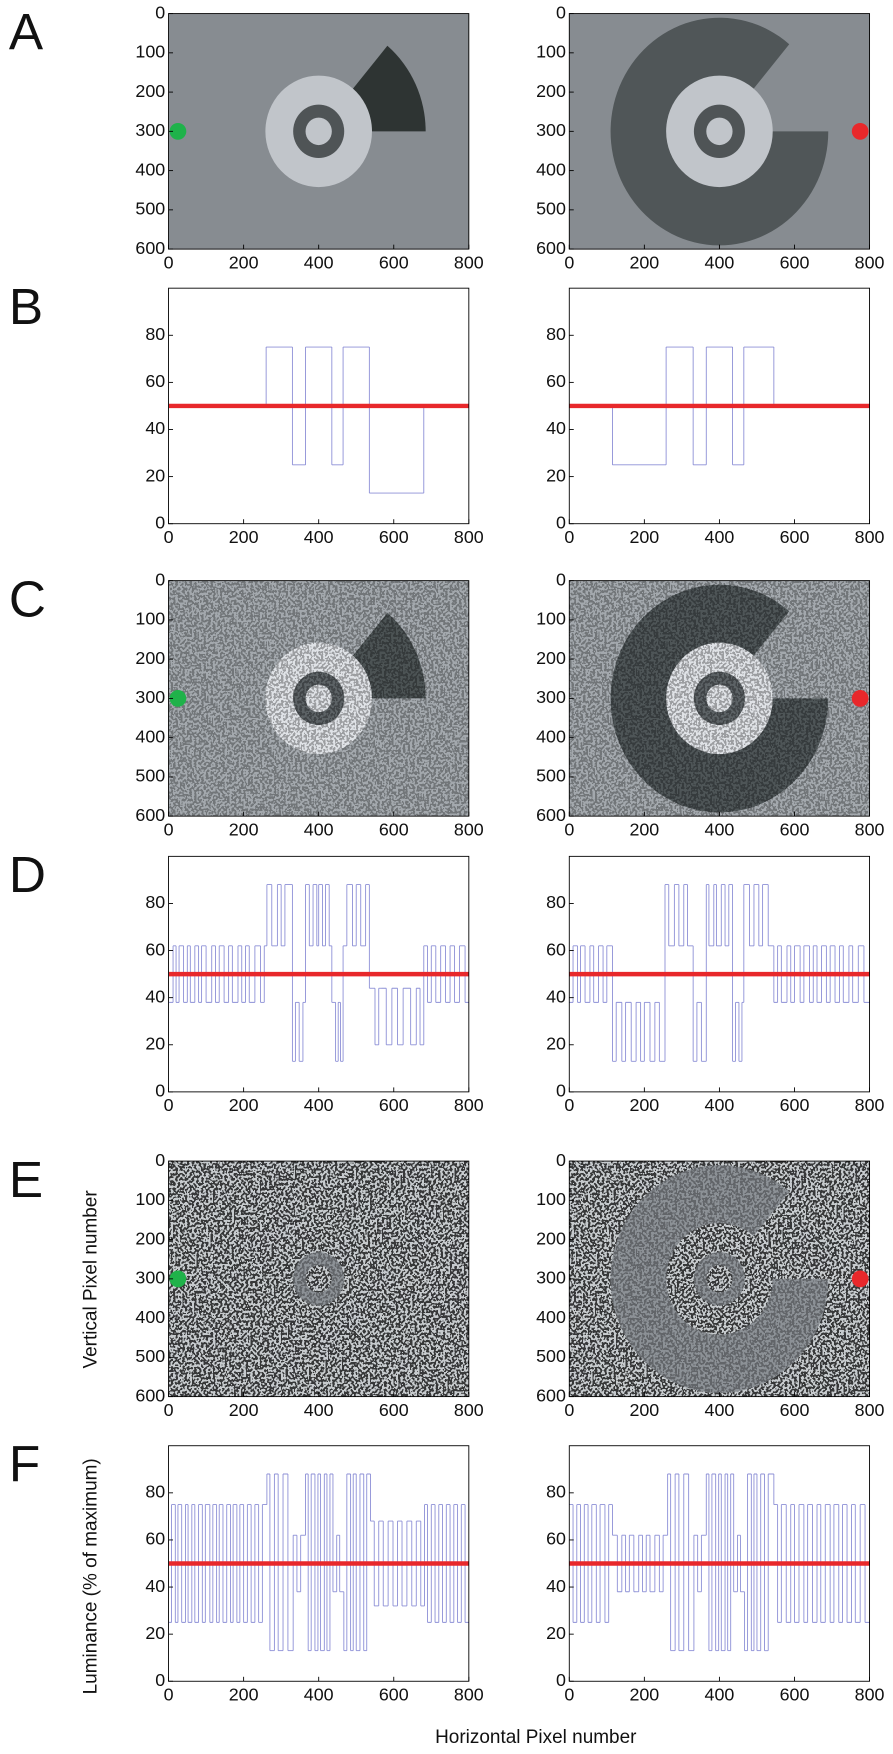 This screenshot has width=893, height=1754. Describe the element at coordinates (178, 698) in the screenshot. I see `position-marker` at that location.